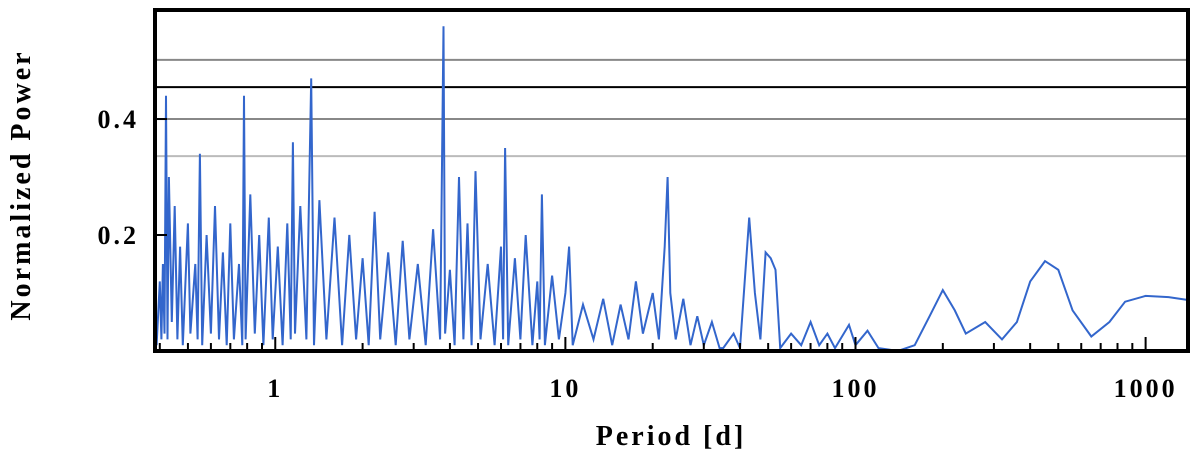 The height and width of the screenshot is (468, 1200). Describe the element at coordinates (855, 388) in the screenshot. I see `x-tick-label: 100` at that location.